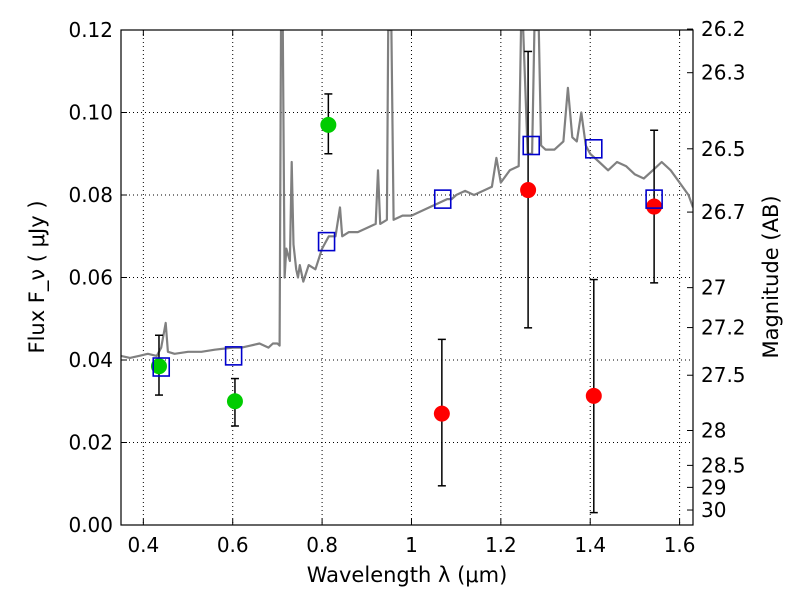  Describe the element at coordinates (723, 73) in the screenshot. I see `y2-tick-label: 26.3` at that location.